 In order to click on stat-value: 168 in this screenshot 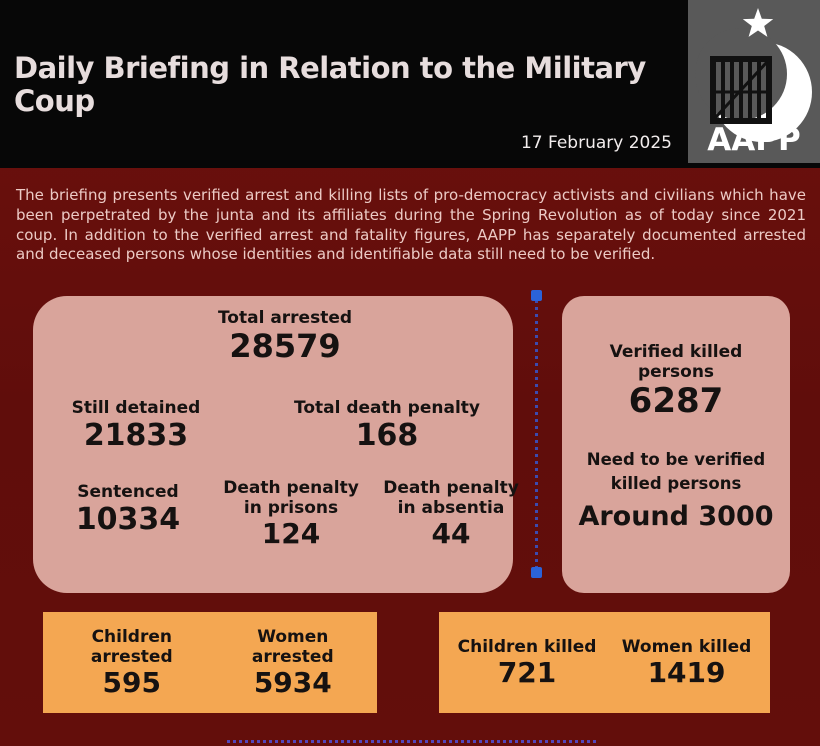, I will do `click(387, 436)`.